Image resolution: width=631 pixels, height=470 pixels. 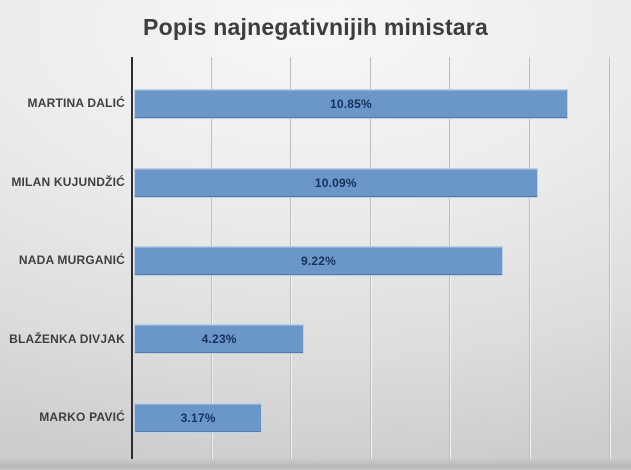 What do you see at coordinates (132, 258) in the screenshot?
I see `y-axis-line` at bounding box center [132, 258].